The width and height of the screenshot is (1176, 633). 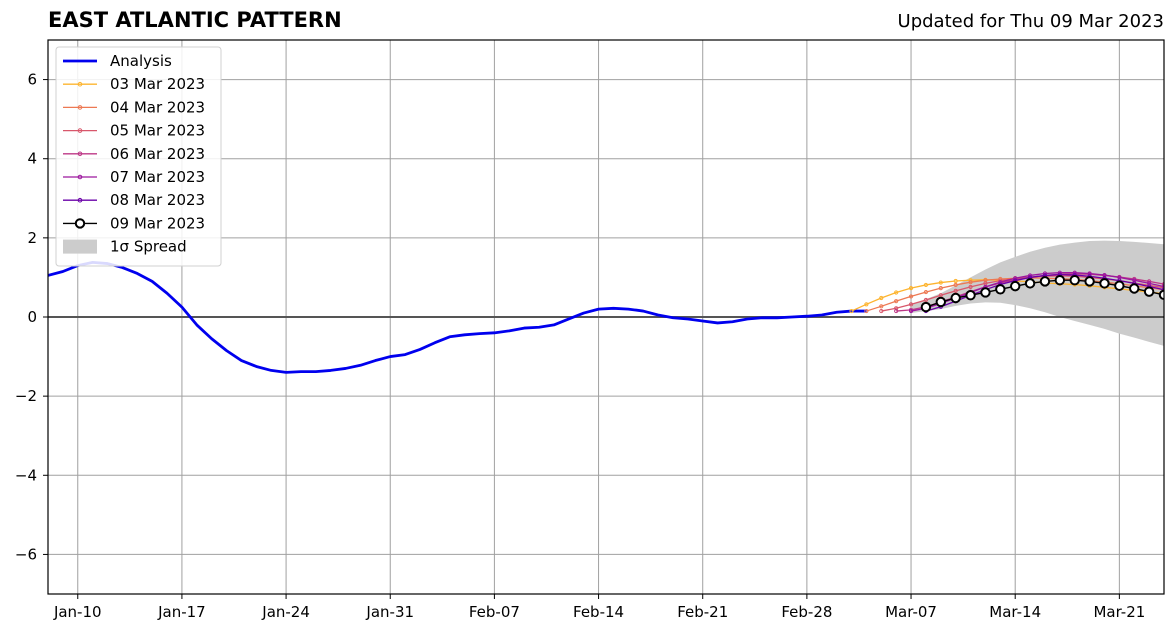 What do you see at coordinates (598, 612) in the screenshot?
I see `x-tick-label: Feb-14` at bounding box center [598, 612].